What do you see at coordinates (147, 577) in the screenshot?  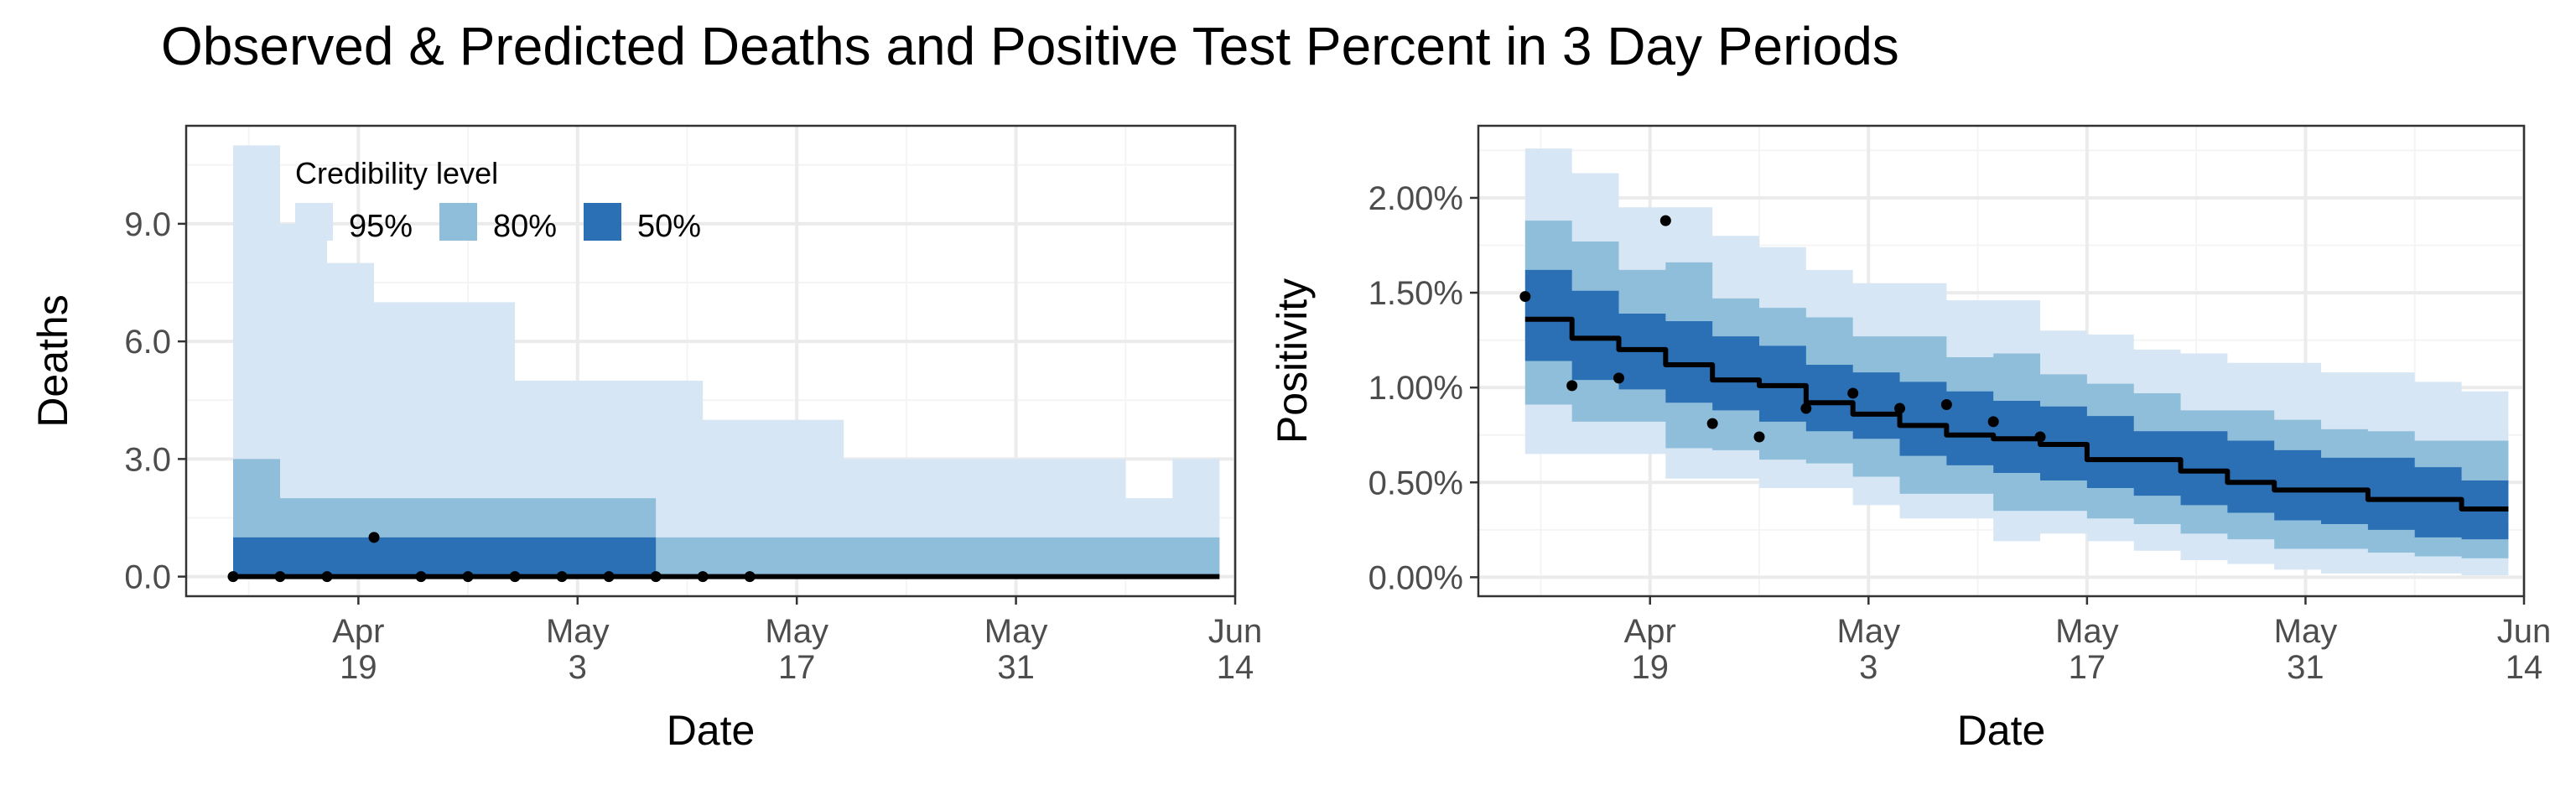 I see `y-tick-label: 0.0` at bounding box center [147, 577].